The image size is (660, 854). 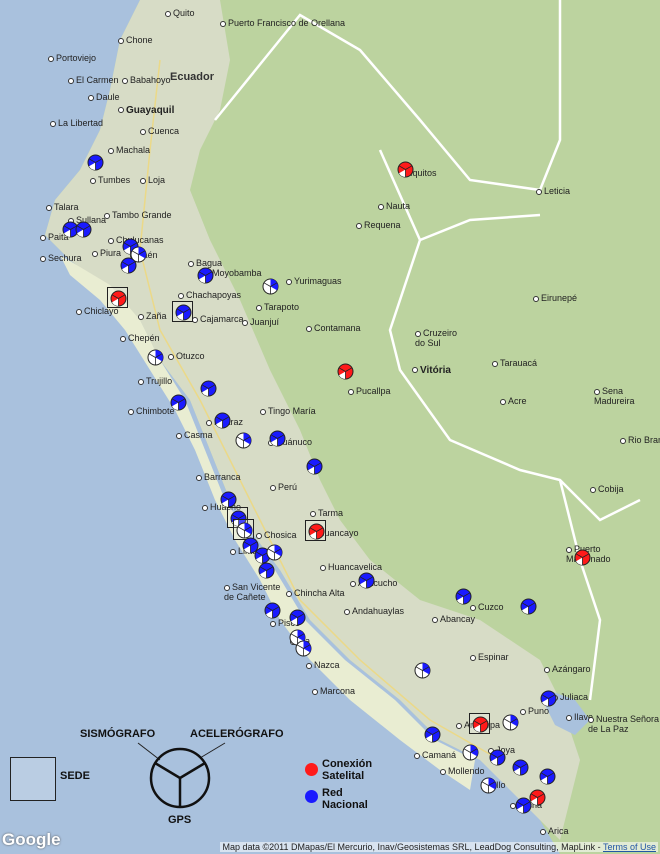 I want to click on place-label-tambo-grande: Tambo Grande, so click(x=138, y=215).